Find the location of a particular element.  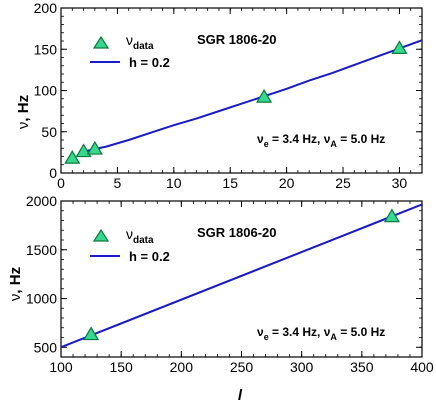

y-tick-label: 200 is located at coordinates (46, 8).